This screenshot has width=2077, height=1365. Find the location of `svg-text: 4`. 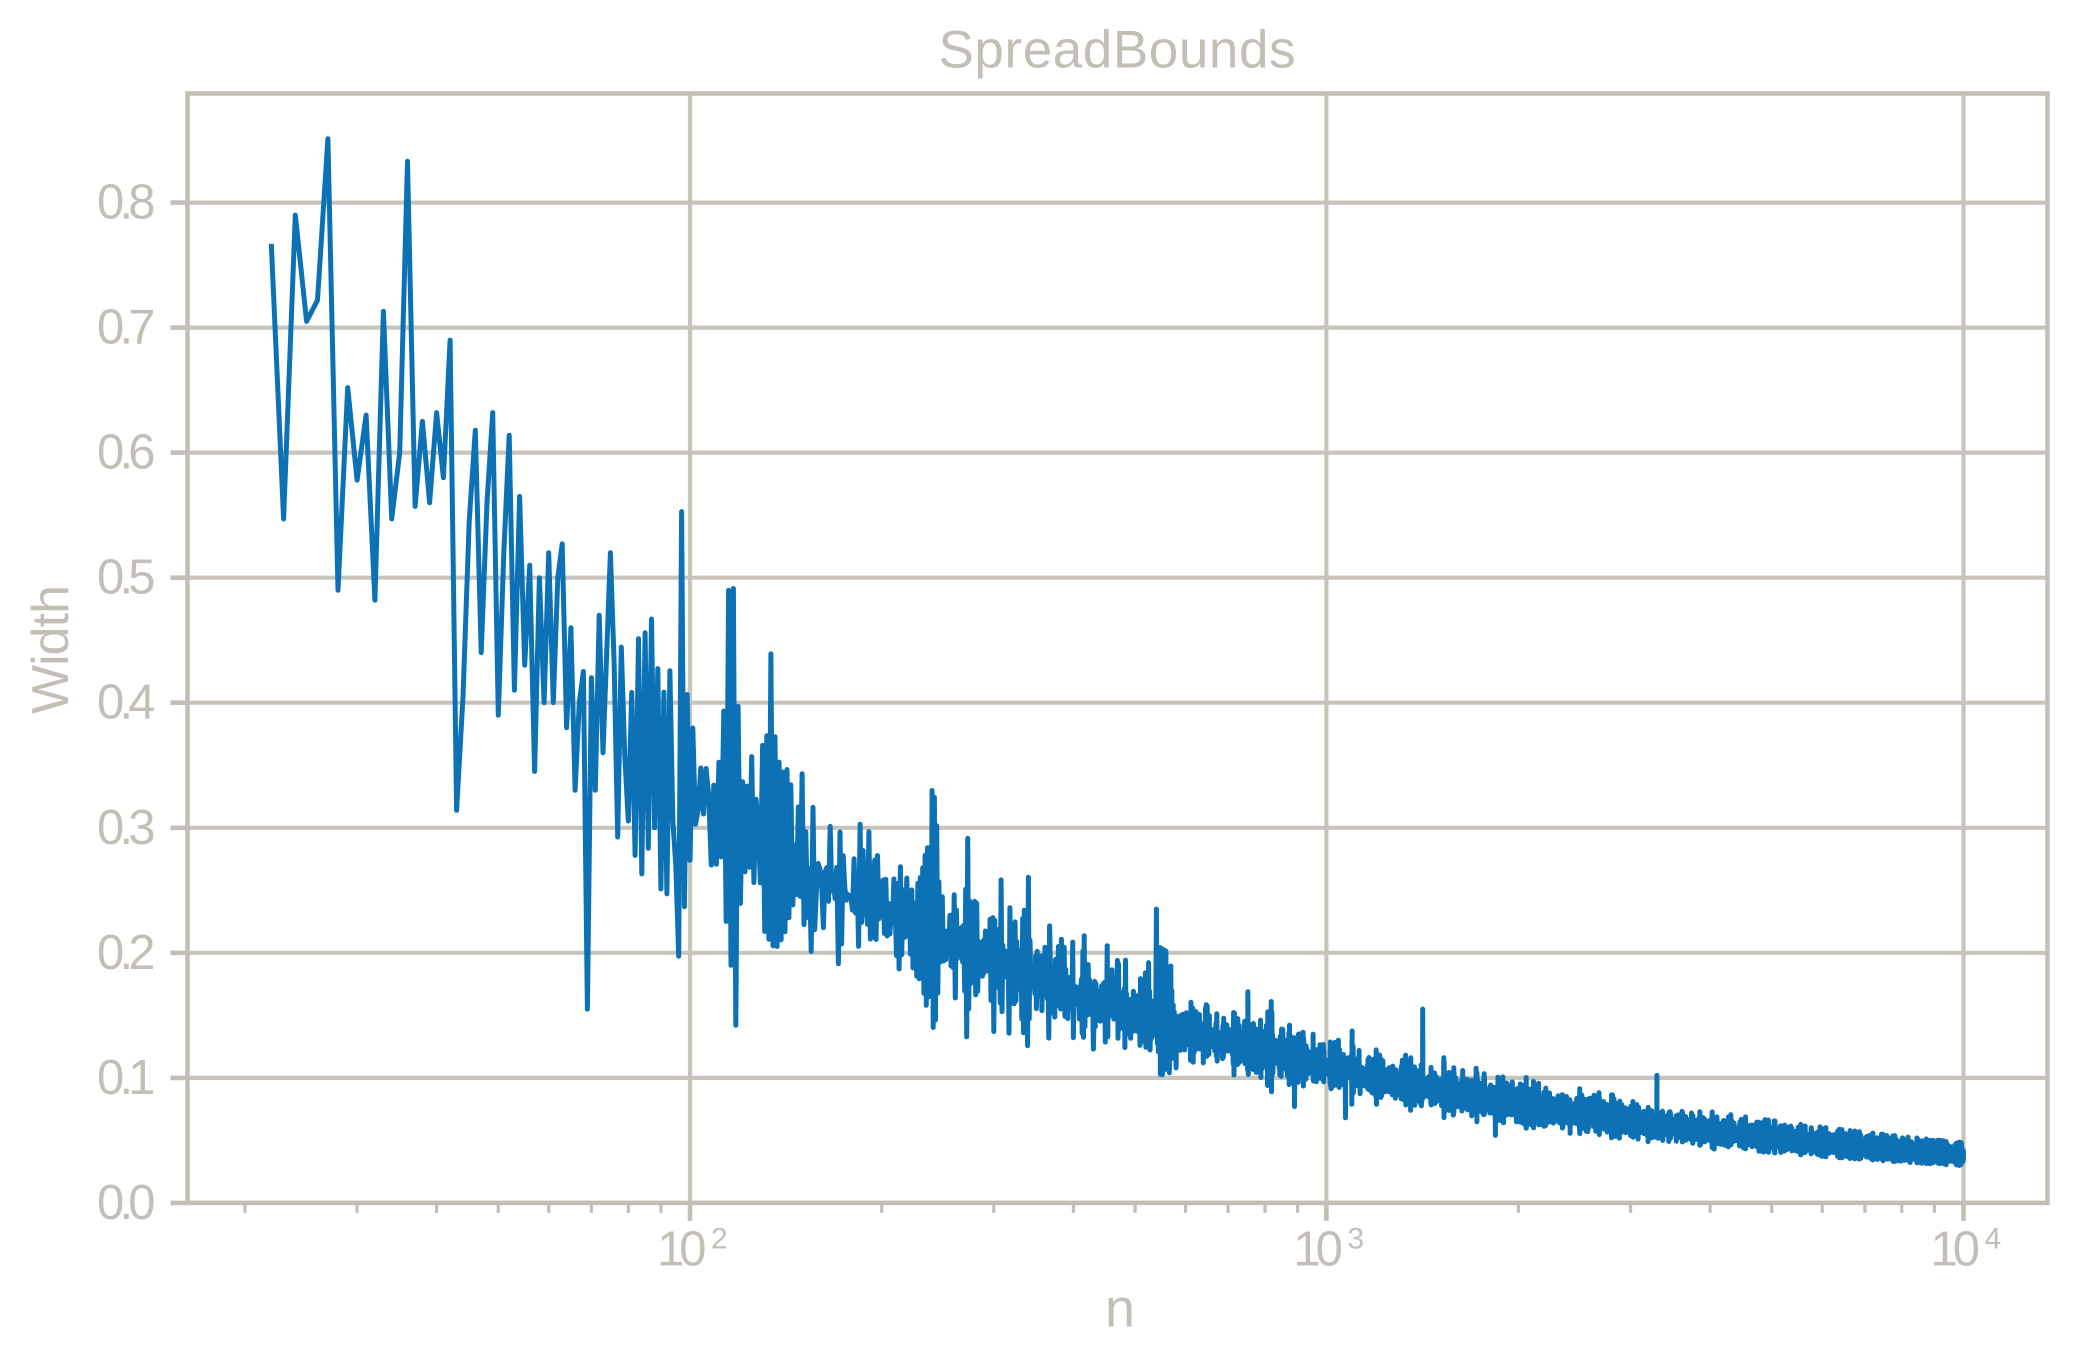

svg-text: 4 is located at coordinates (1993, 1239).